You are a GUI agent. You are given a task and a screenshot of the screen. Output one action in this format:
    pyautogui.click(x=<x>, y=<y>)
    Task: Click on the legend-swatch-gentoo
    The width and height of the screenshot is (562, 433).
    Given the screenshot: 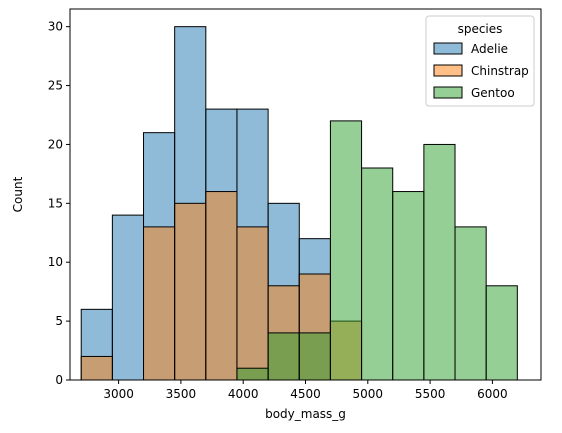 What is the action you would take?
    pyautogui.click(x=448, y=92)
    